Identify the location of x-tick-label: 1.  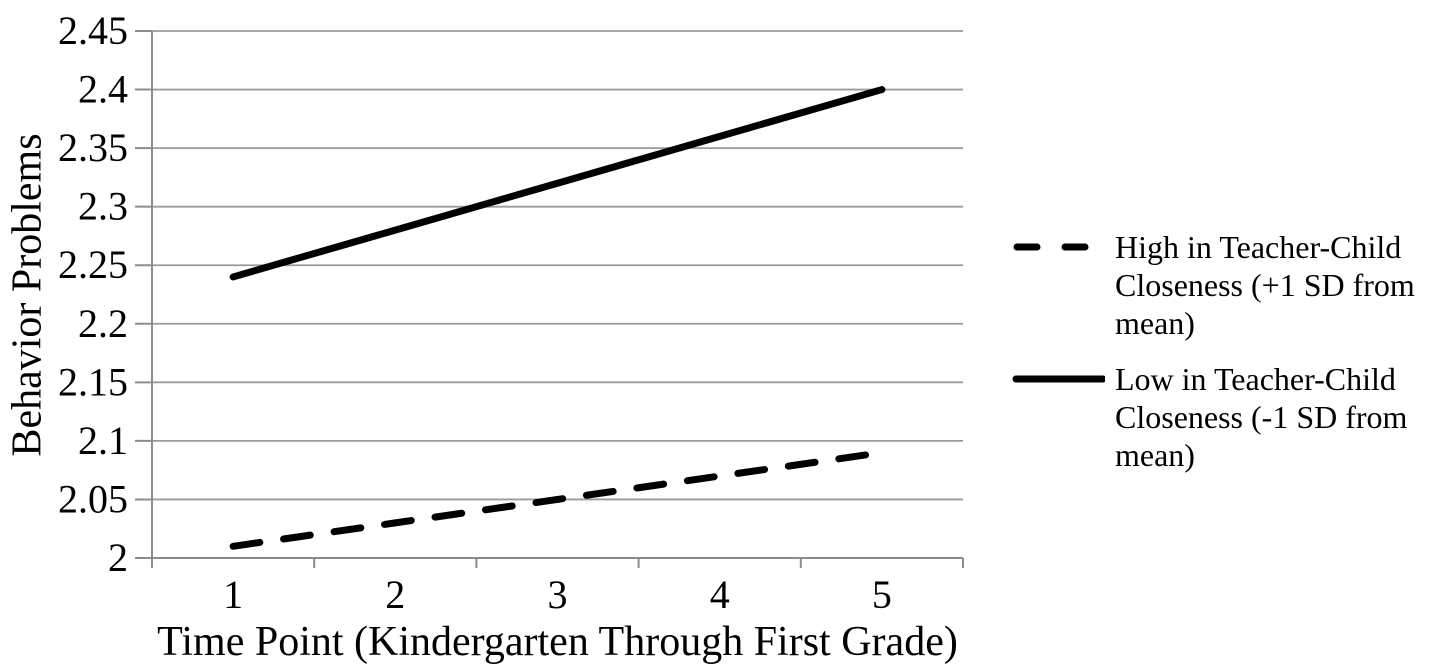
(233, 594).